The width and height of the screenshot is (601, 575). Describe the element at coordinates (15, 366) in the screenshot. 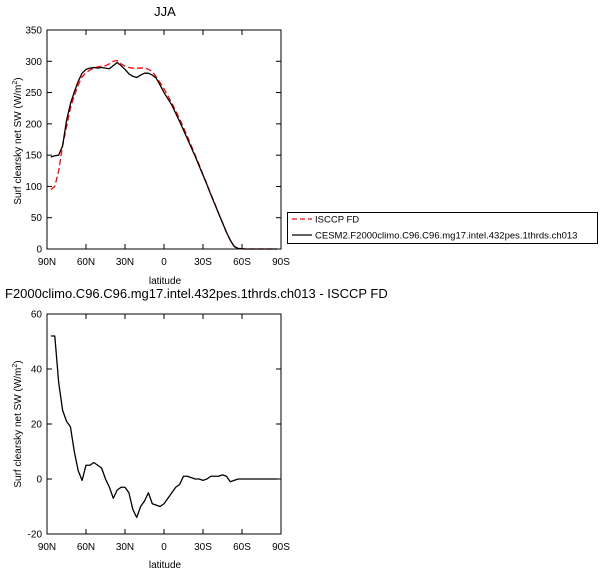

I see `bottom-y-axis-label-exp: 2` at that location.